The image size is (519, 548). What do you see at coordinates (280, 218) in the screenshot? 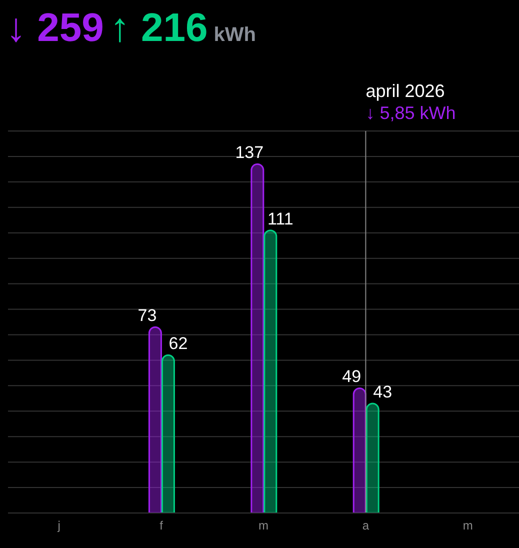
I see `data-label: 111` at bounding box center [280, 218].